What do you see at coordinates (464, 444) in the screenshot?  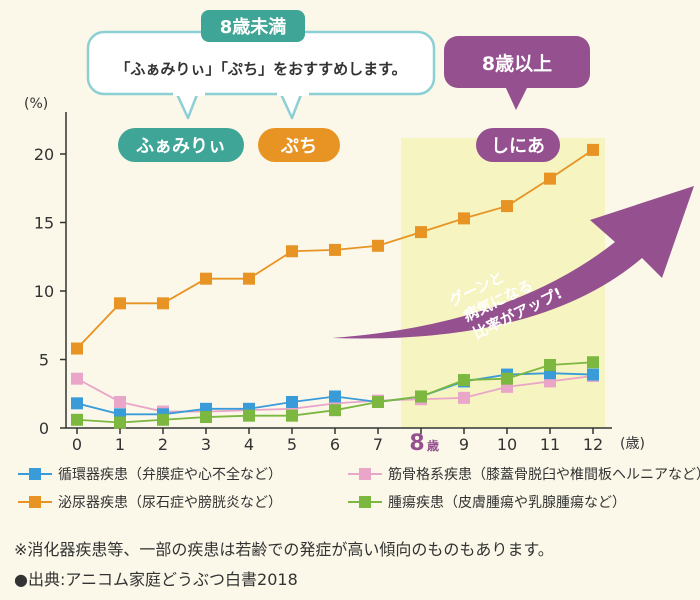 I see `x-tick-label: 9` at bounding box center [464, 444].